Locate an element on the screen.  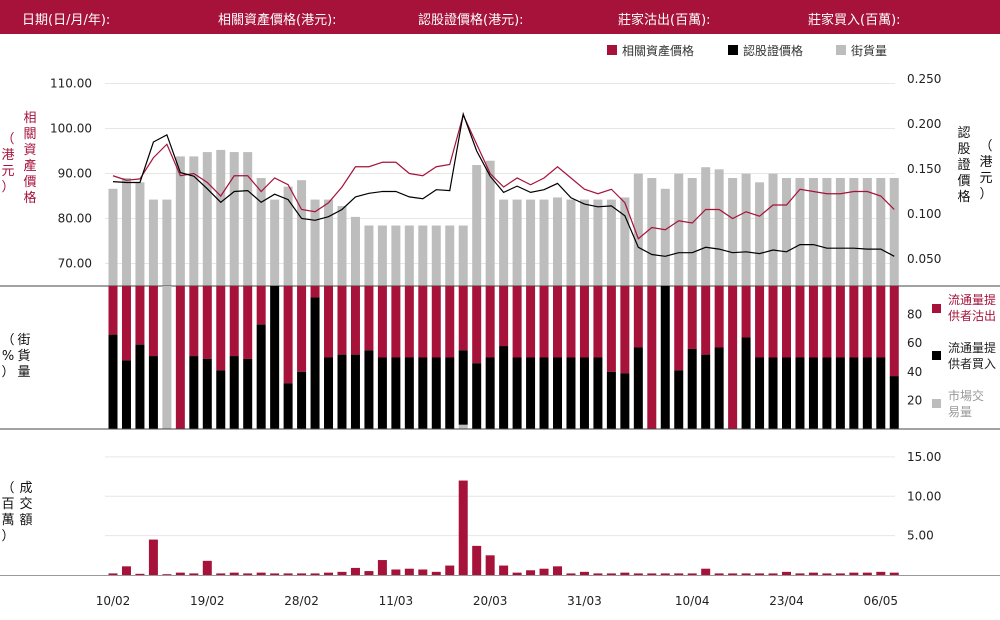
asset-axis-unit: （港元） is located at coordinates (7, 163).